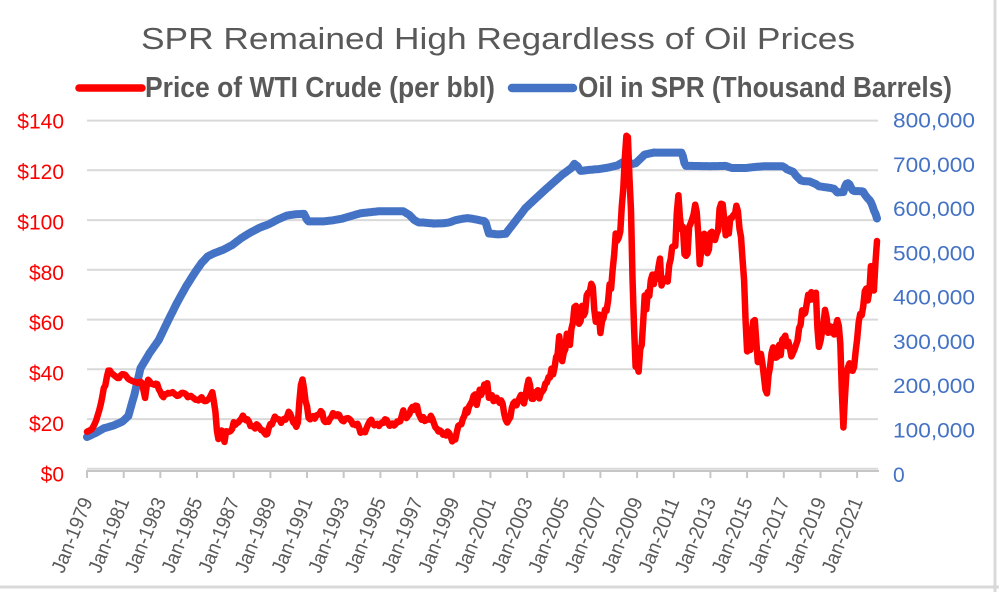 This screenshot has height=597, width=999. What do you see at coordinates (934, 253) in the screenshot?
I see `svg-text: 500,000` at bounding box center [934, 253].